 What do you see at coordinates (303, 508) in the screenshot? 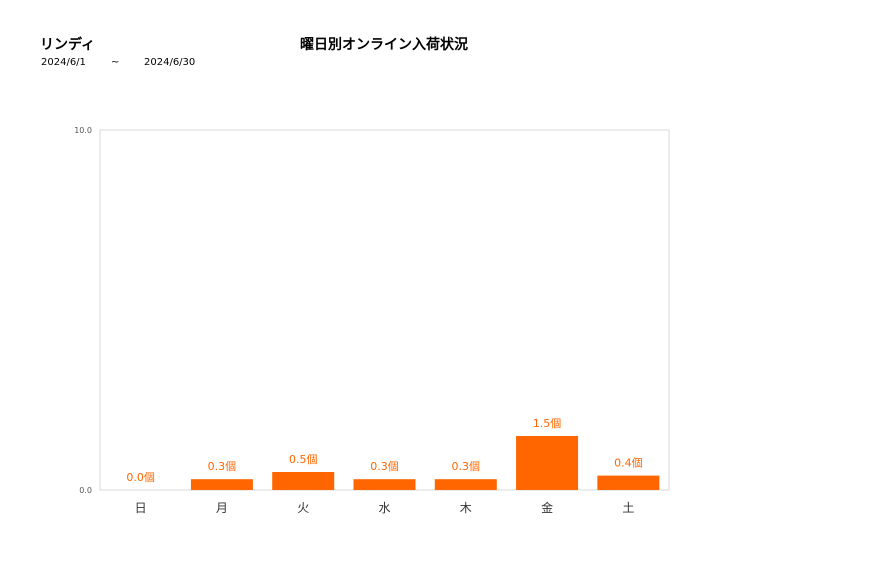
I see `x-tick-label-2: 火` at bounding box center [303, 508].